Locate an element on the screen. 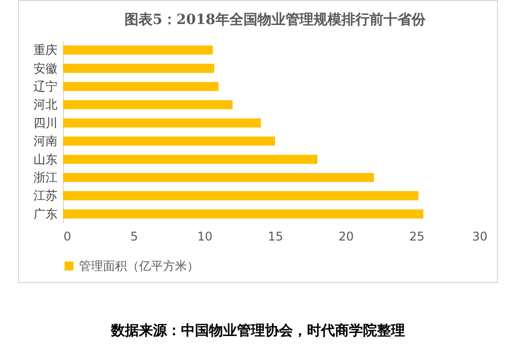 This screenshot has height=352, width=516. y-tick-label: 河南 is located at coordinates (46, 141).